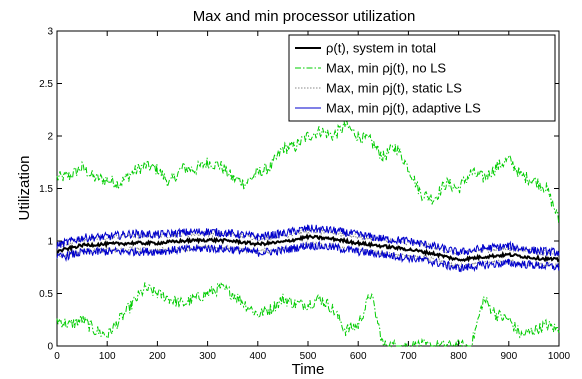 The image size is (582, 379). I want to click on y-axis-title: Utilization, so click(24, 187).